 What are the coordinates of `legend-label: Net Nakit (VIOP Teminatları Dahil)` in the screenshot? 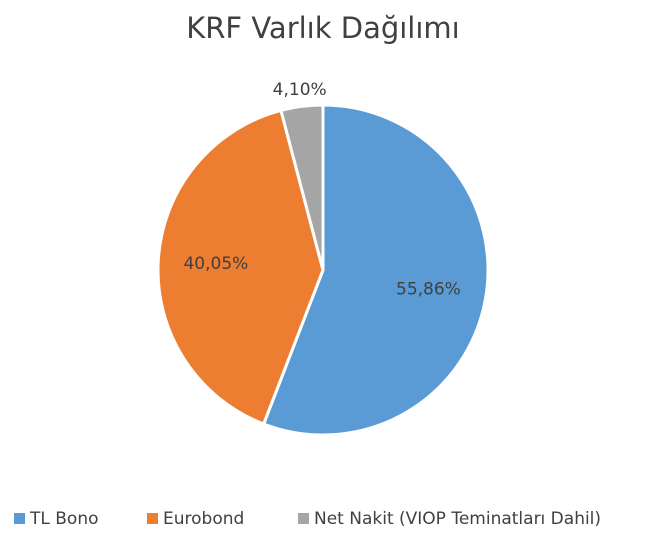 It's located at (457, 519).